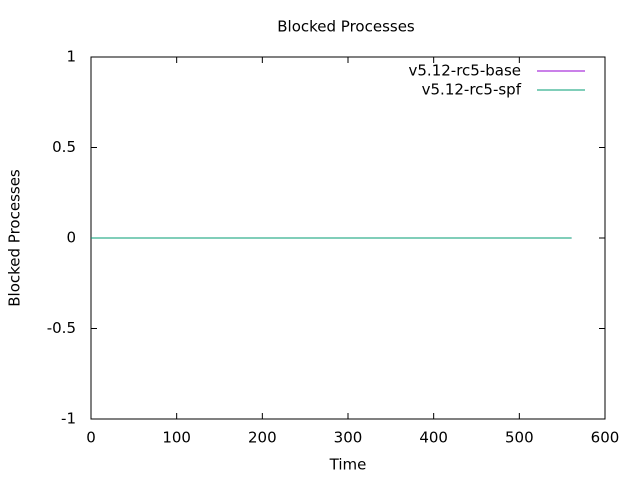 Image resolution: width=640 pixels, height=480 pixels. What do you see at coordinates (346, 27) in the screenshot?
I see `chart-title: Blocked Processes` at bounding box center [346, 27].